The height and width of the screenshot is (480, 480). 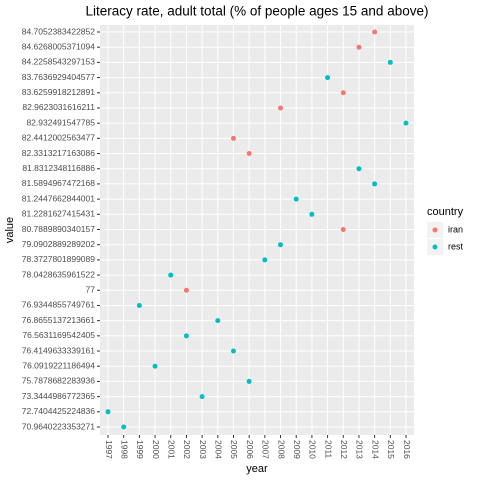 I want to click on y-tick-label: 76.4149633339161, so click(x=59, y=350).